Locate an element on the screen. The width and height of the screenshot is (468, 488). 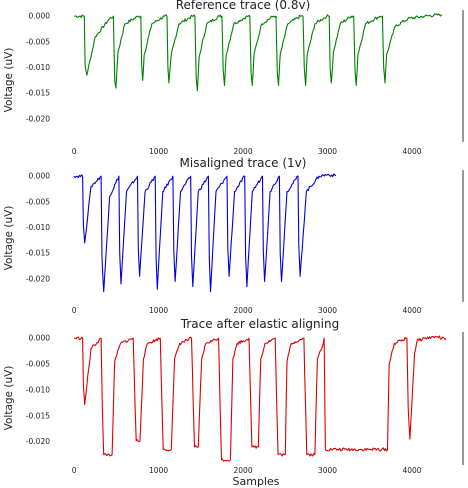
panel-title: Reference trace (0.8v) is located at coordinates (243, 6).